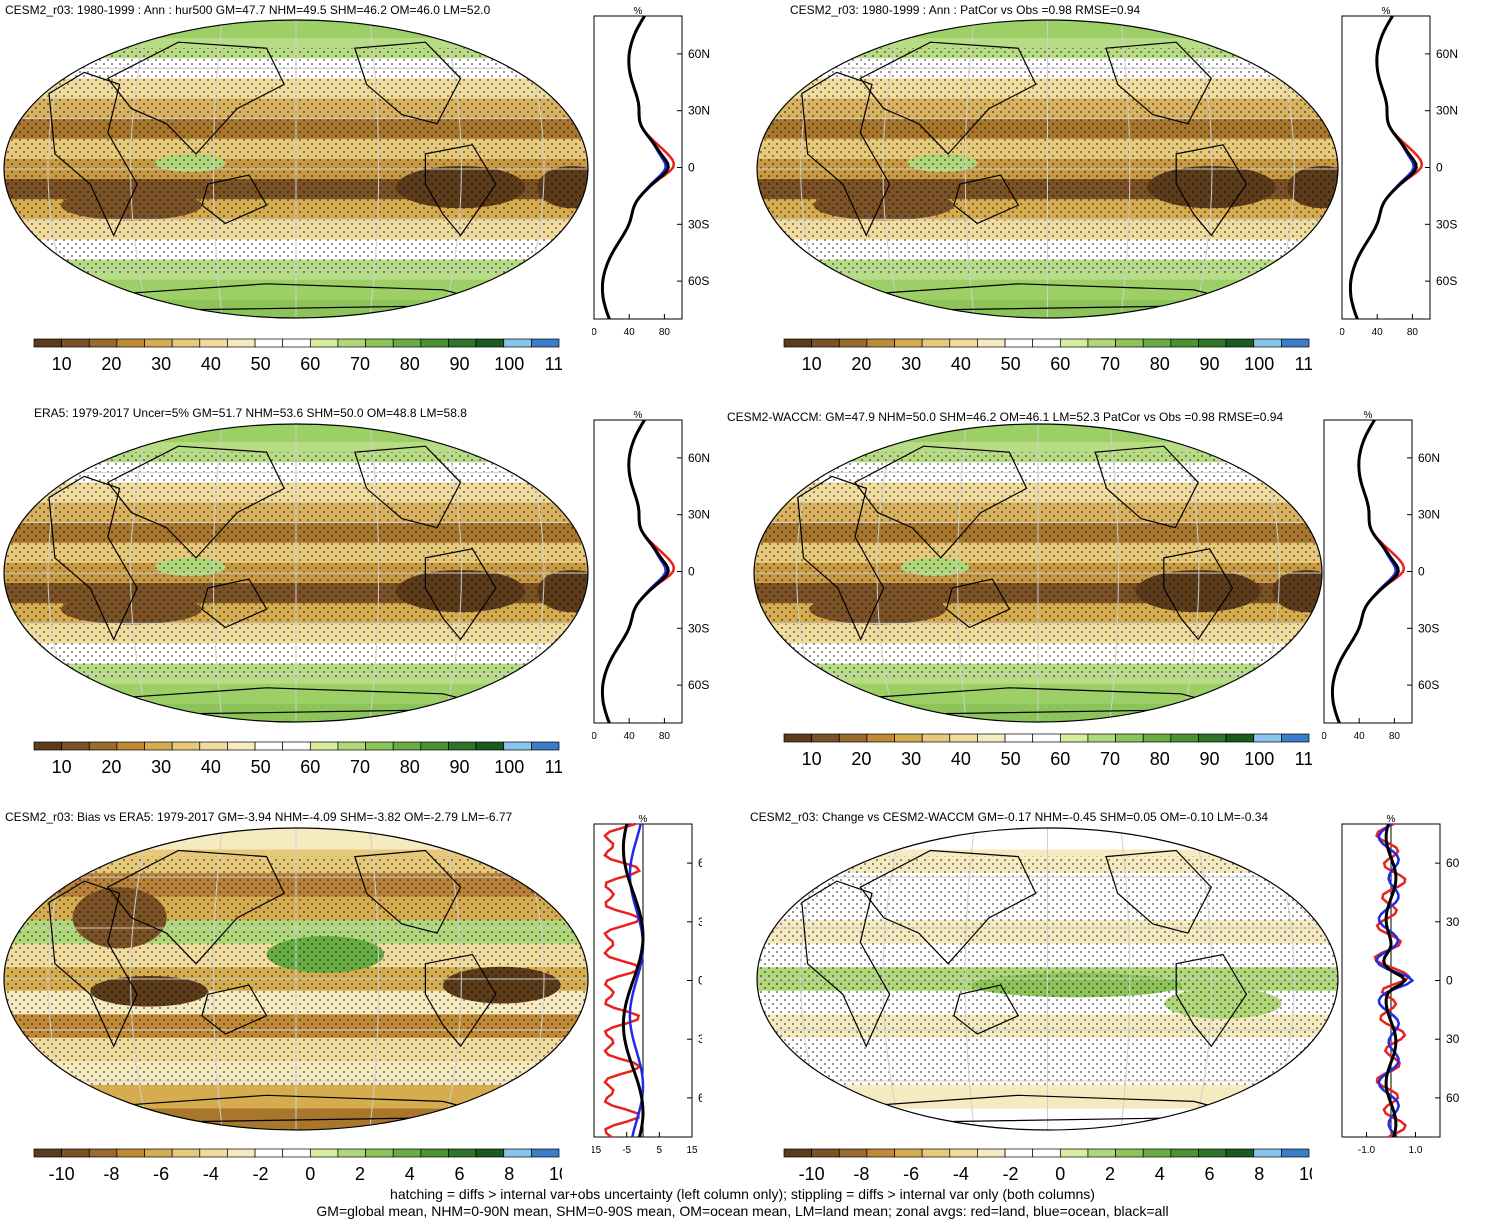  I want to click on panel-5-colorbar: -10 -8 -6 -4 -2 0 2 4 6 8 10, so click(297, 1166).